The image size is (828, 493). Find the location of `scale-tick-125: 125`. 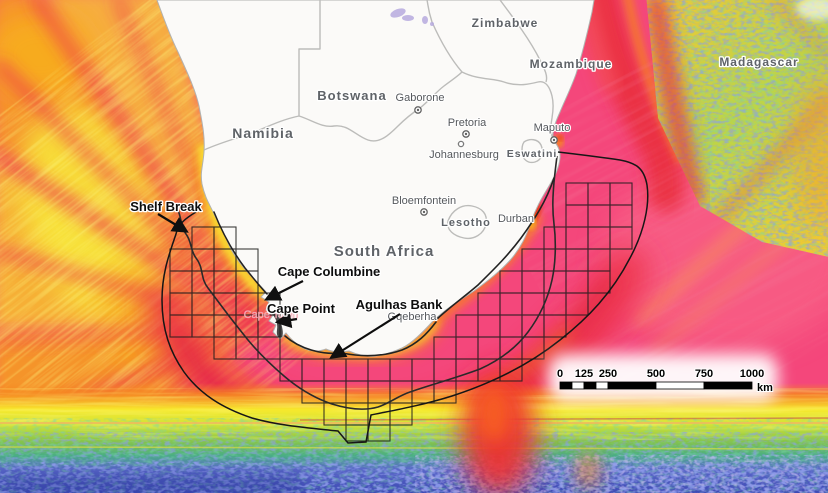

scale-tick-125: 125 is located at coordinates (584, 374).